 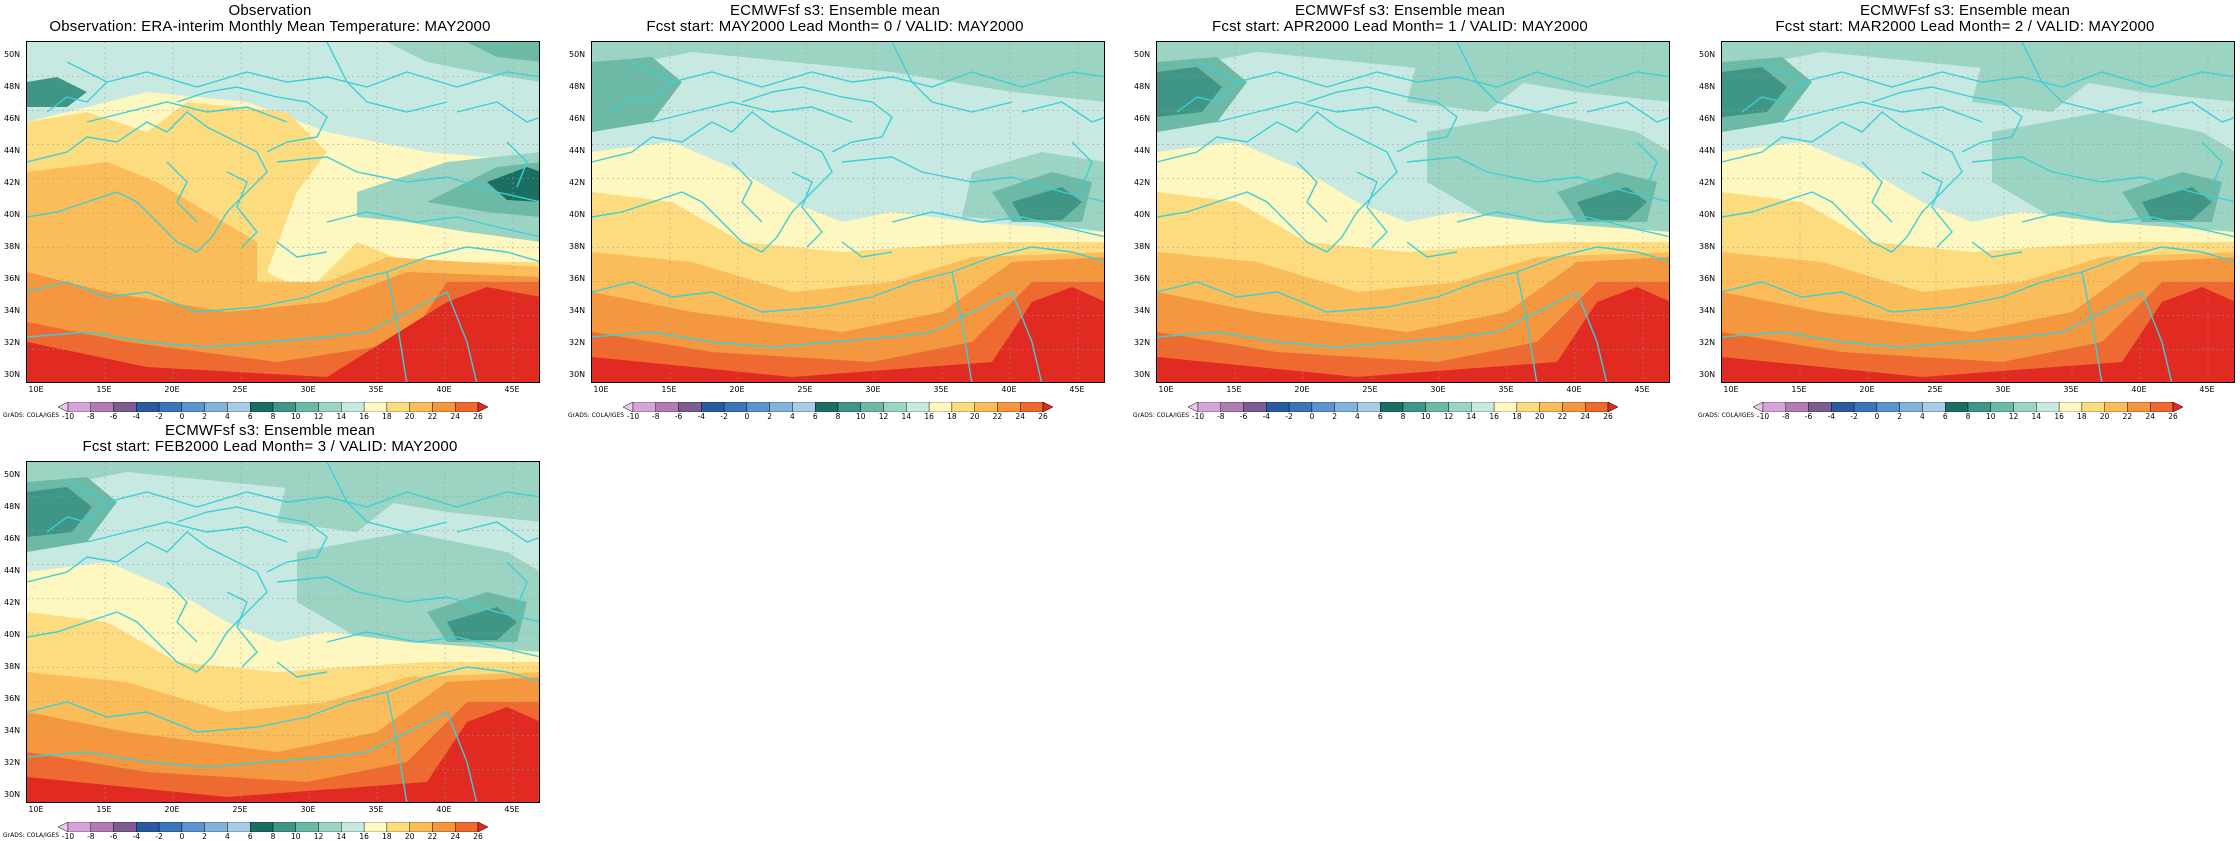 What do you see at coordinates (1243, 416) in the screenshot?
I see `colorbar-tick-label: -6` at bounding box center [1243, 416].